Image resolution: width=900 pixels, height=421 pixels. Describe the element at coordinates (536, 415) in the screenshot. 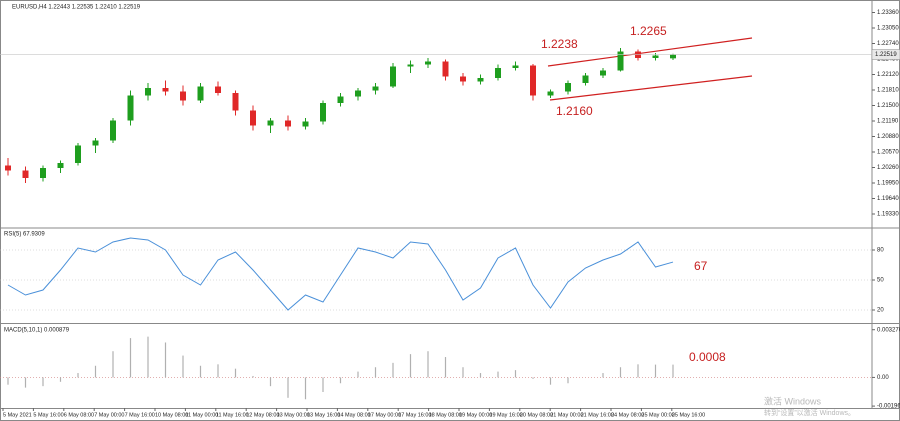

I see `x-tick-label: 20 May 08:00` at that location.